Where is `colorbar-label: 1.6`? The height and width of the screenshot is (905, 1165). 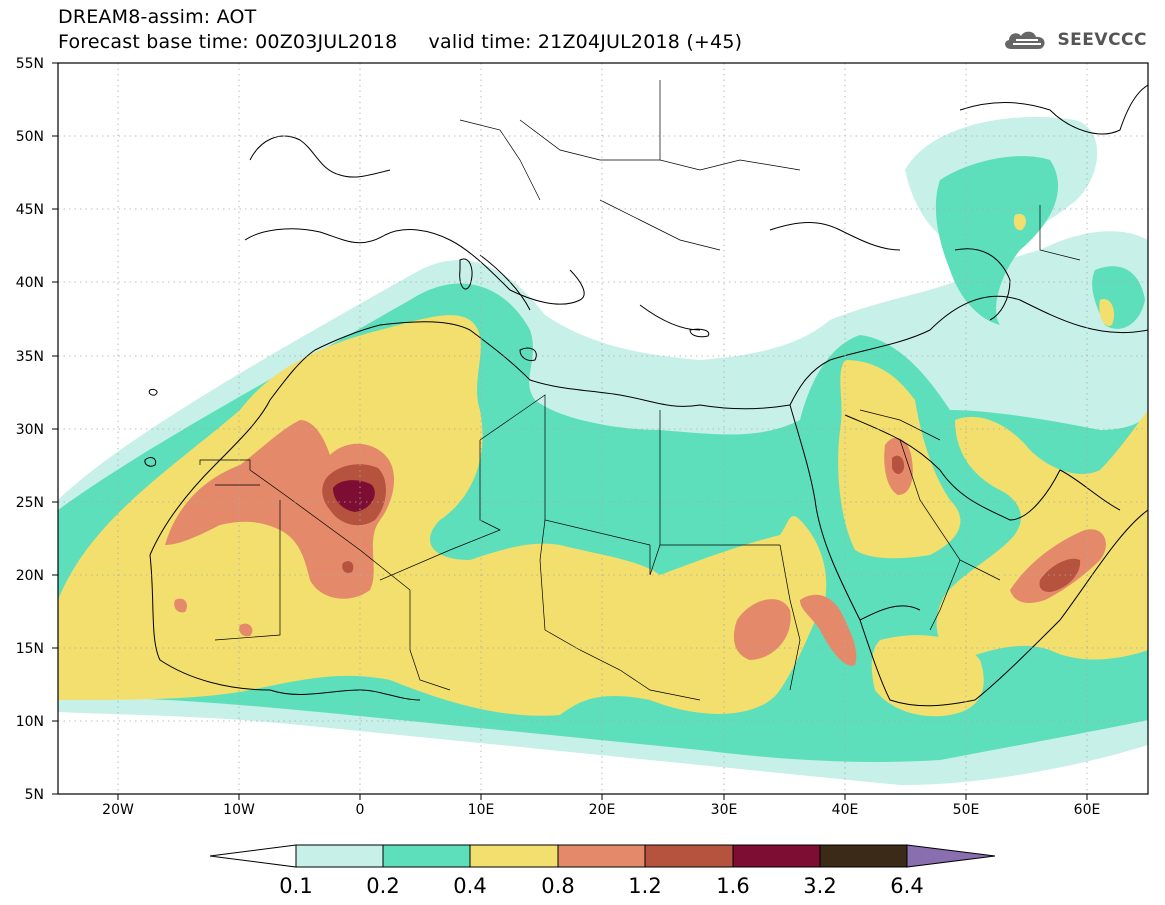
colorbar-label: 1.6 is located at coordinates (732, 886).